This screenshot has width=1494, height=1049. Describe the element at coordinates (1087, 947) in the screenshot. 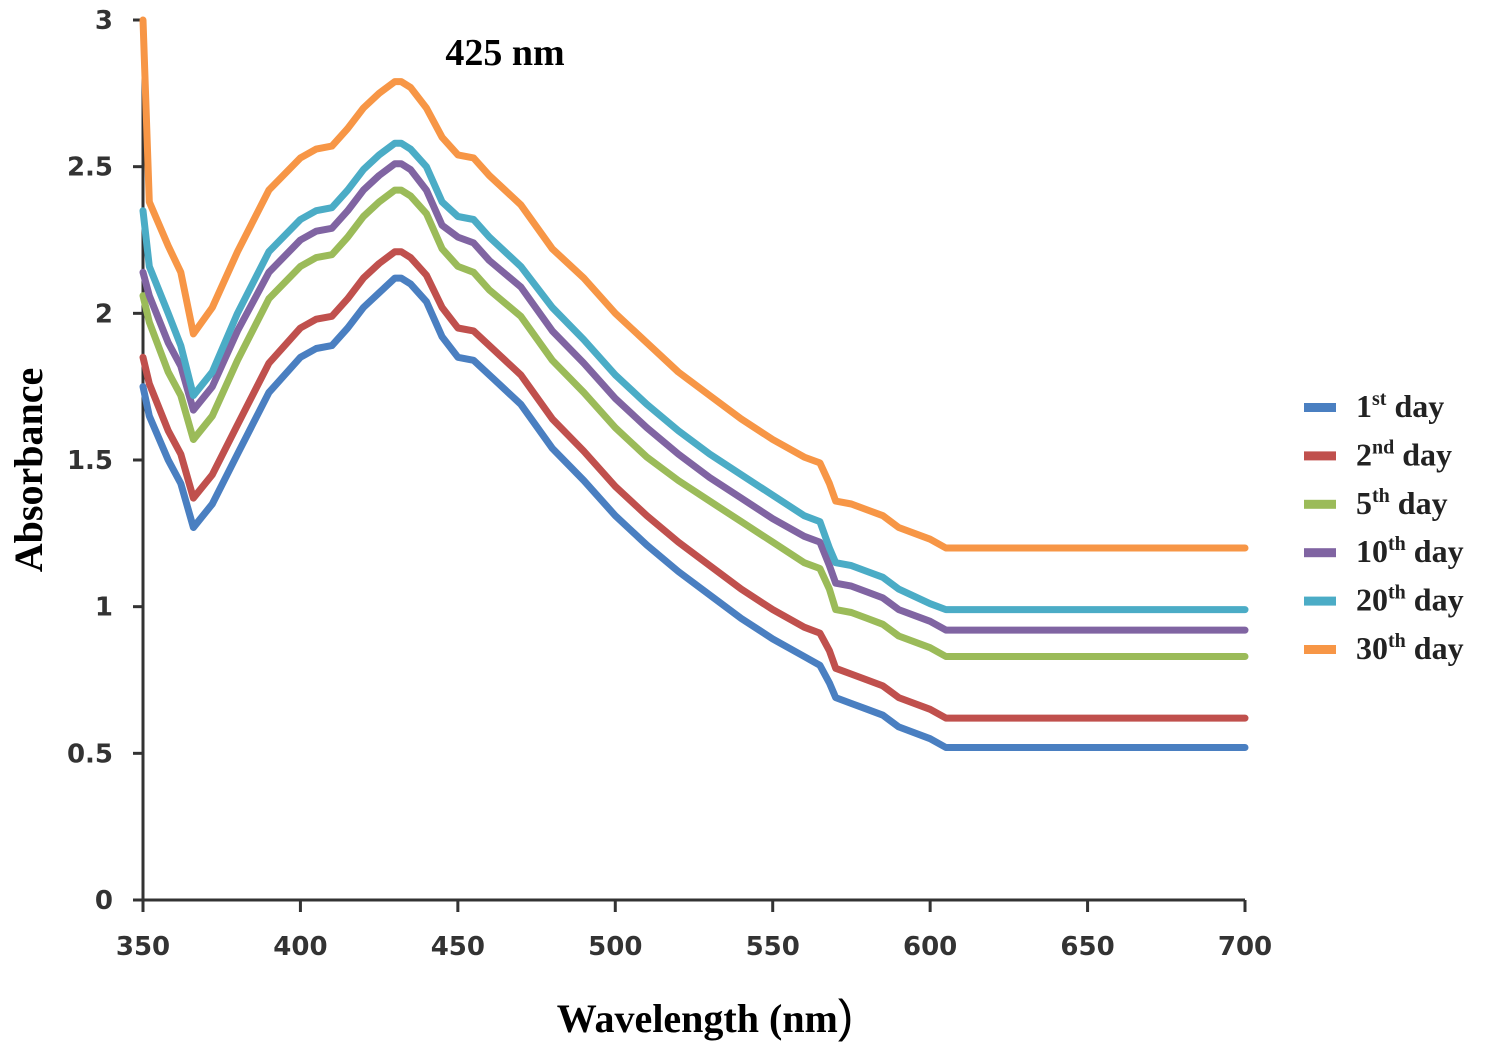

I see `x-tick-label: 650` at that location.